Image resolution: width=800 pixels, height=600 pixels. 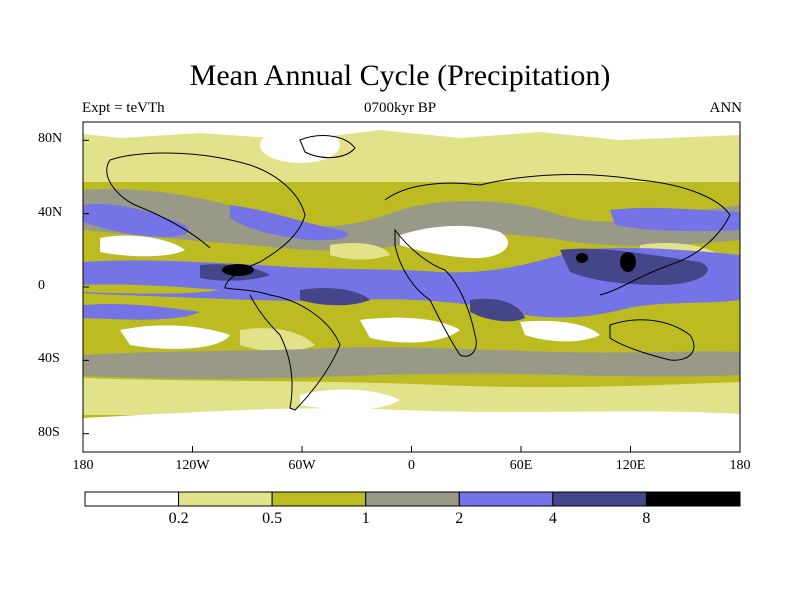 What do you see at coordinates (521, 465) in the screenshot?
I see `lon-label: 60E` at bounding box center [521, 465].